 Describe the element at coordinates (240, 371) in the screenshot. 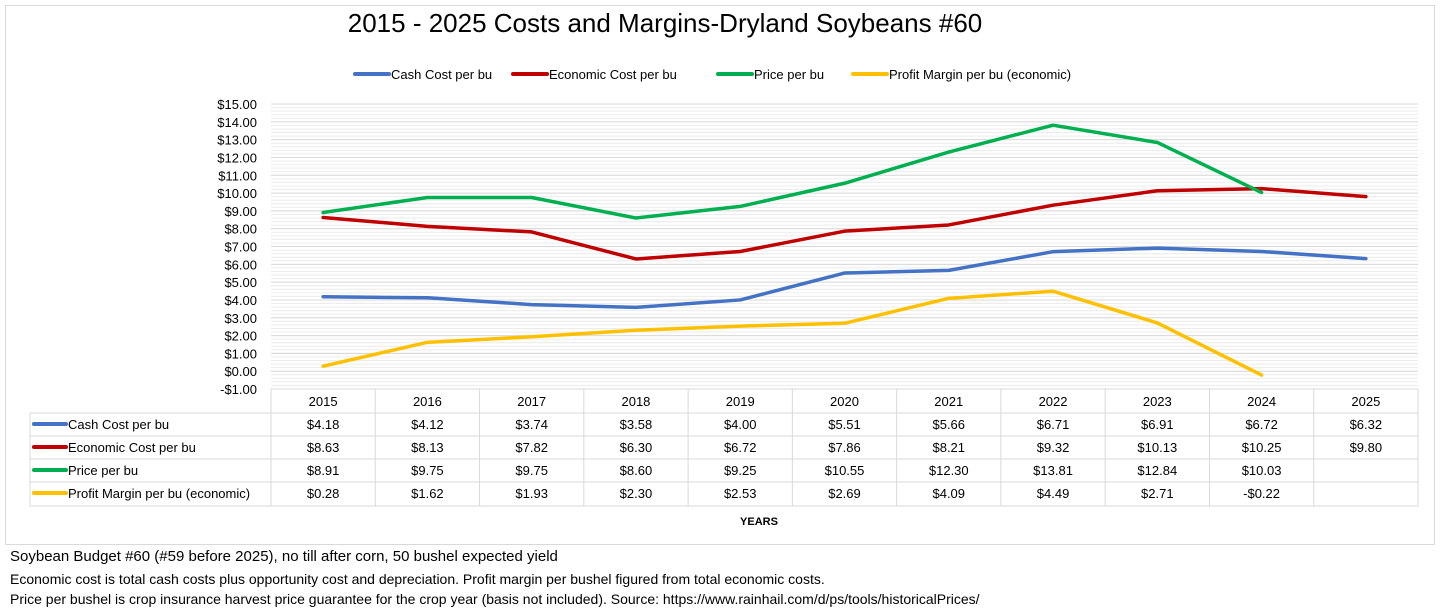

I see `y-tick-label: $0.00` at that location.